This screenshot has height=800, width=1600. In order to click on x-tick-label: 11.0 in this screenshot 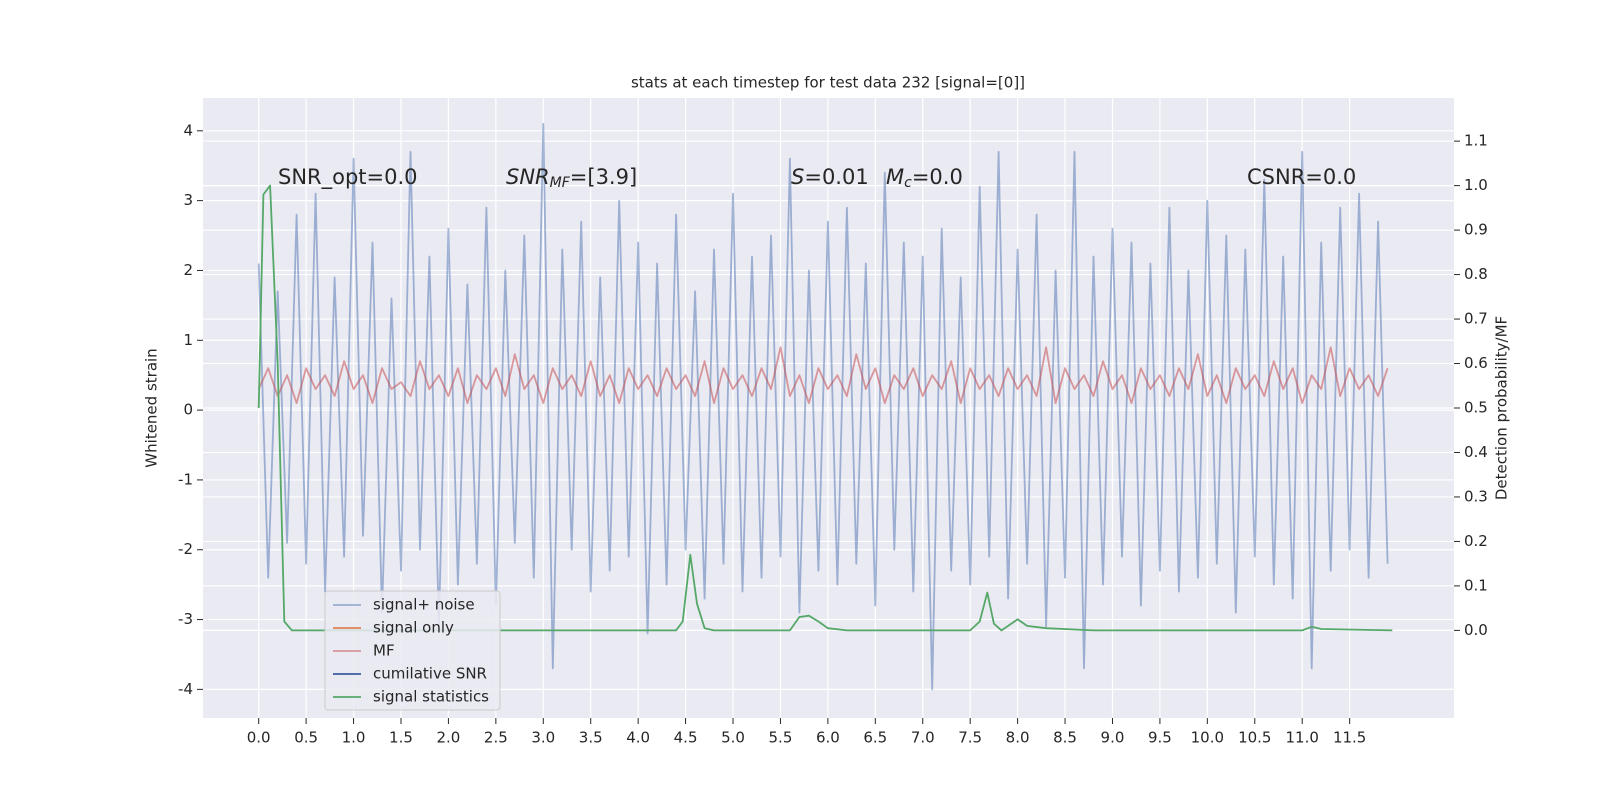, I will do `click(1302, 738)`.